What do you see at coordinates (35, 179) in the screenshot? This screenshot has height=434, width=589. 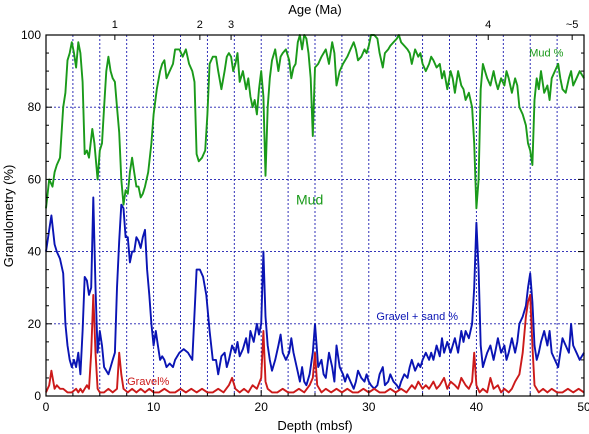 I see `y-tick-label: 60` at bounding box center [35, 179].